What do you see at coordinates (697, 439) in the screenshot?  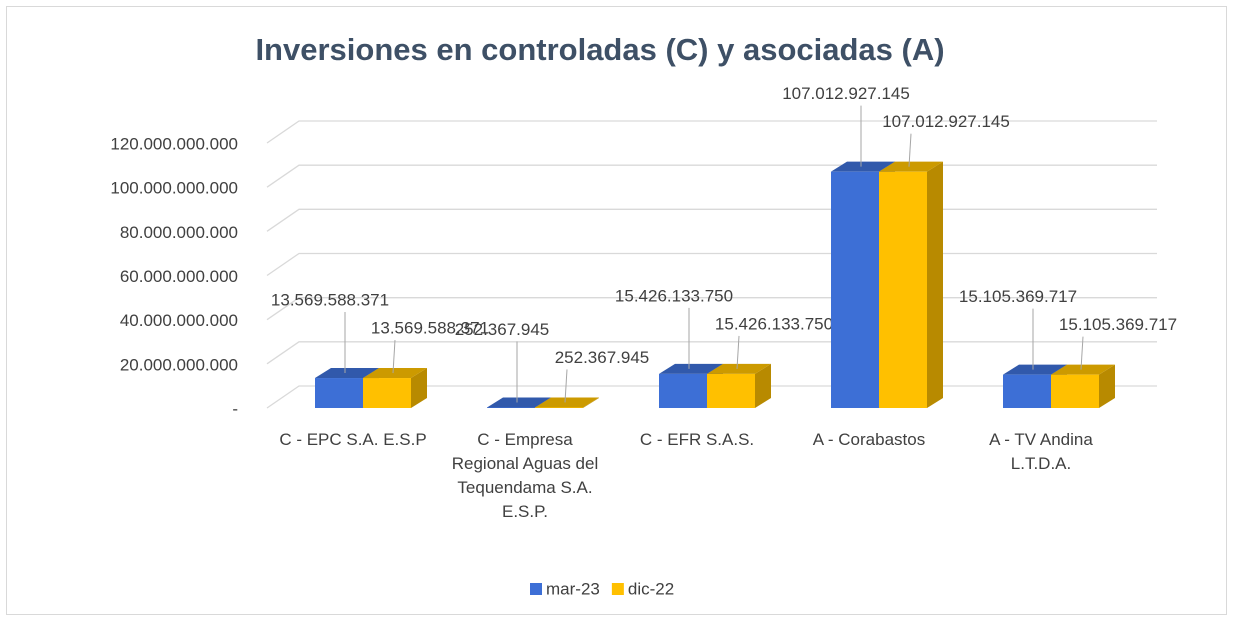 I see `x-tick-label: C - EFR S.A.S.` at bounding box center [697, 439].